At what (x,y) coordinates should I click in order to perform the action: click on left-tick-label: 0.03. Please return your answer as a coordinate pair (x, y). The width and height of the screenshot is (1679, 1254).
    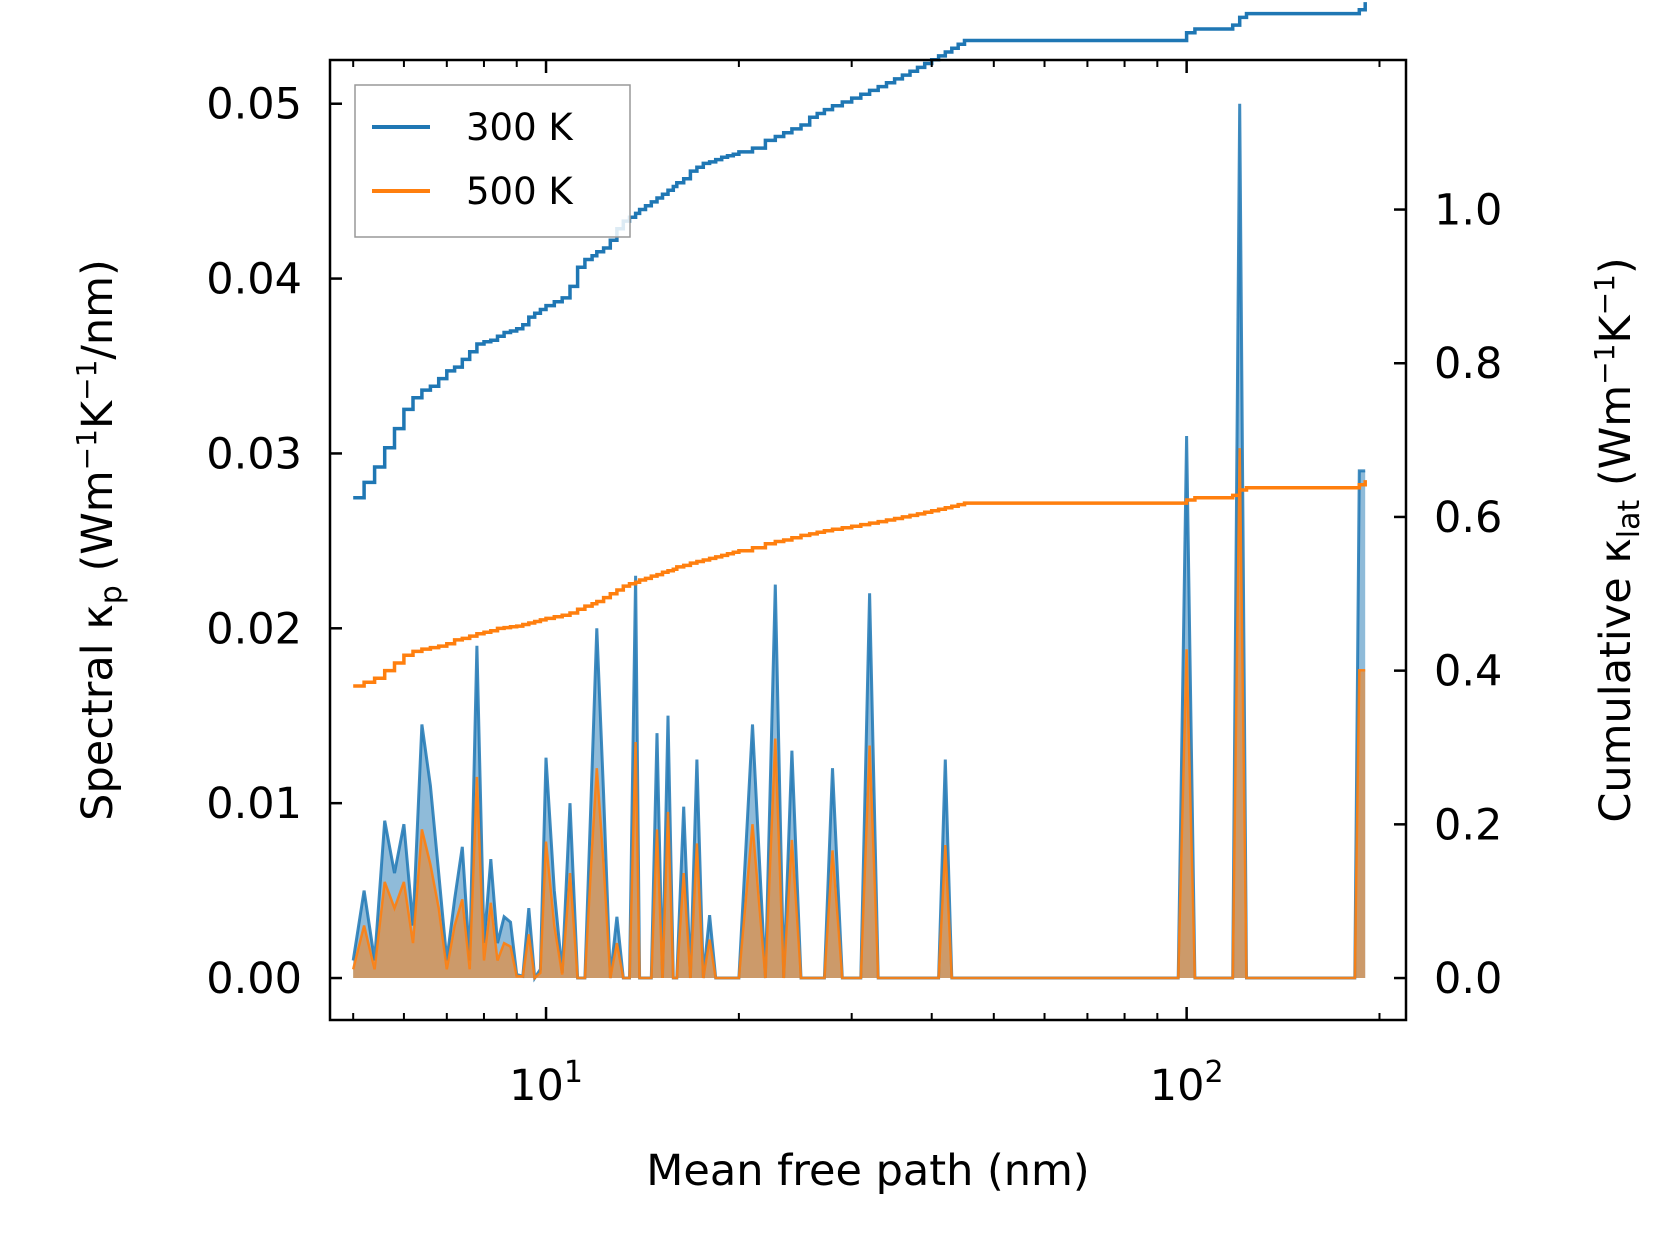
    Looking at the image, I should click on (254, 454).